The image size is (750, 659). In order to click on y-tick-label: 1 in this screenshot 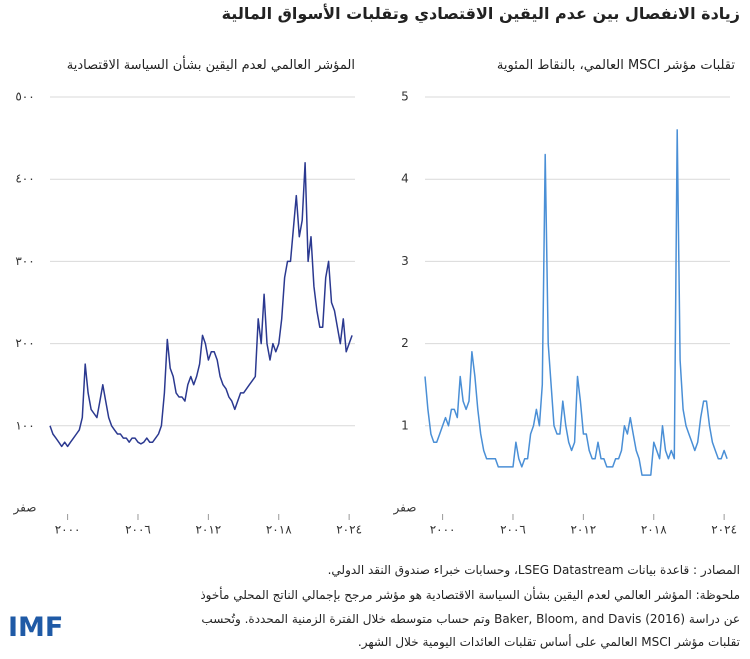, I will do `click(405, 425)`.